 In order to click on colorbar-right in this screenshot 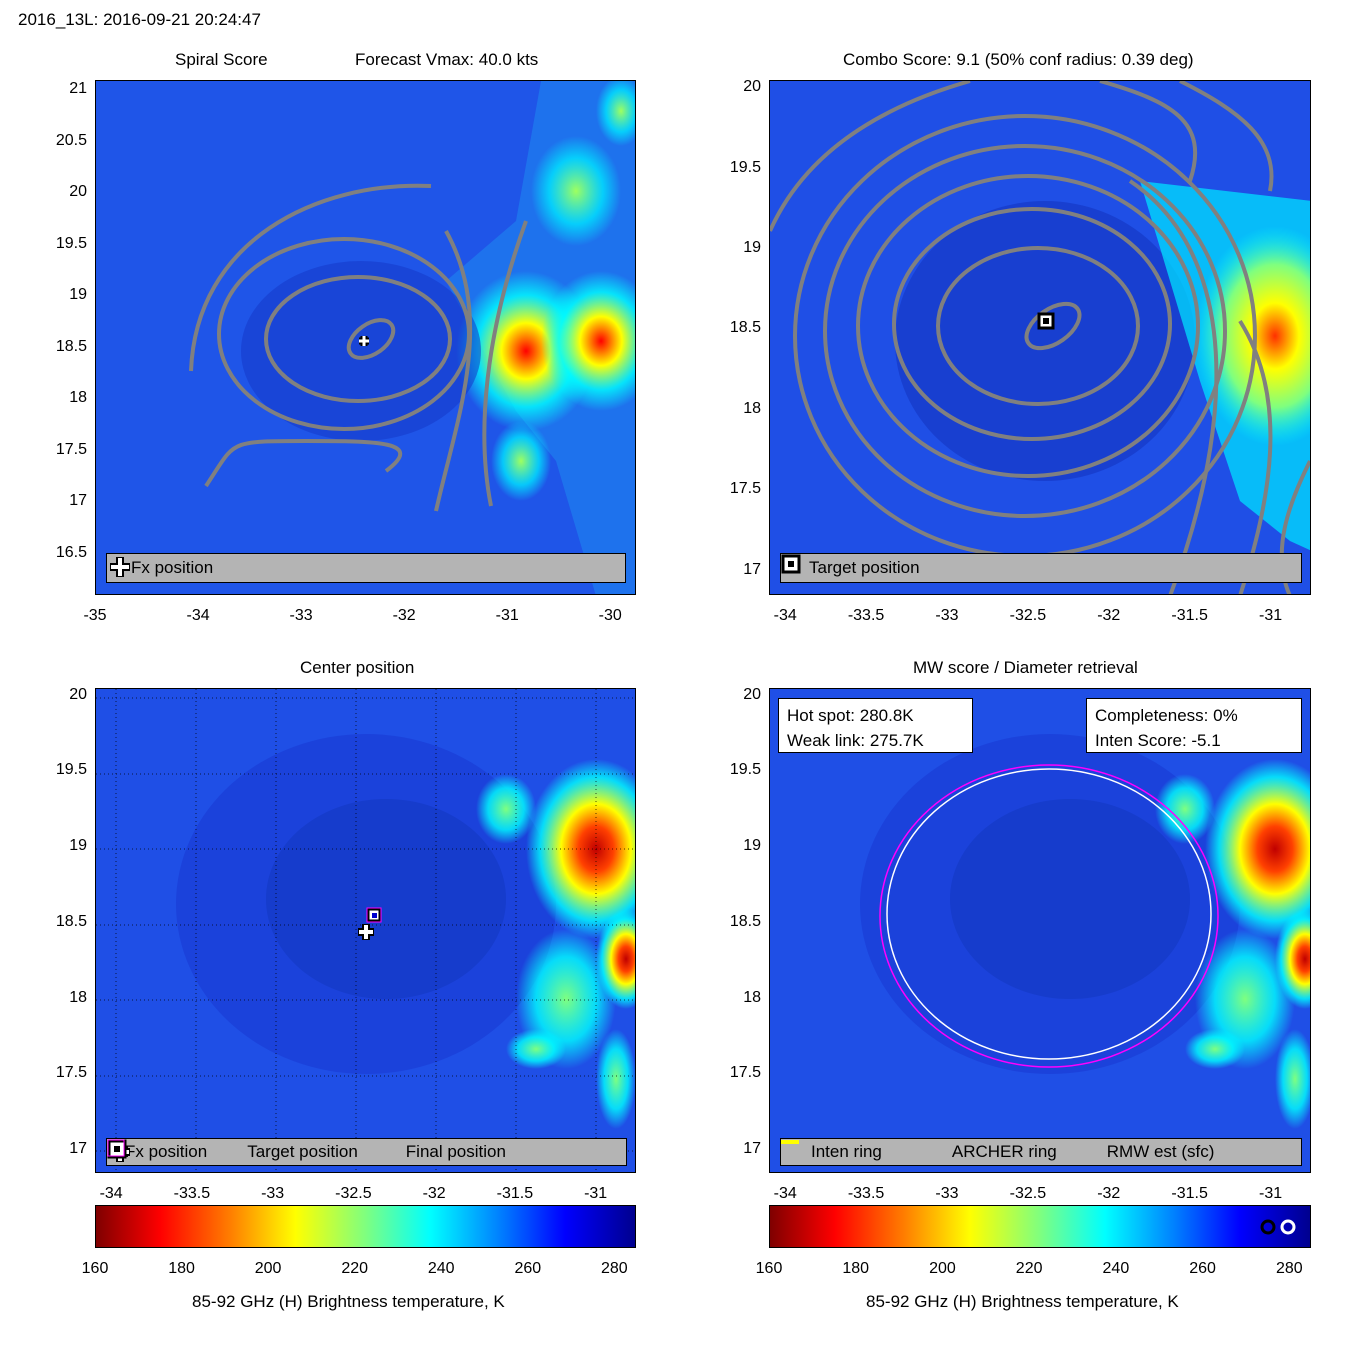, I will do `click(1040, 1226)`.